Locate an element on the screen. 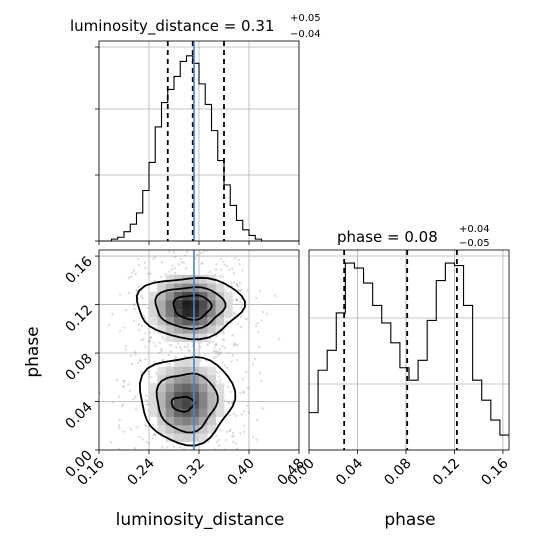  x-tick-label-phase-2: 0.08 is located at coordinates (397, 472).